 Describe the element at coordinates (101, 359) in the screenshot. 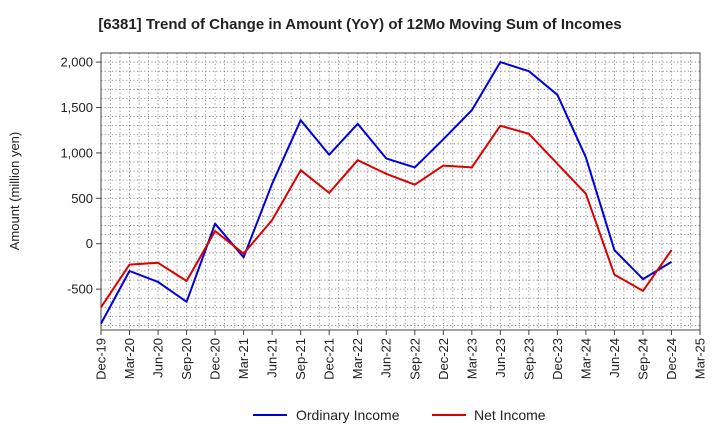

I see `x-tick-label: Dec-19` at that location.